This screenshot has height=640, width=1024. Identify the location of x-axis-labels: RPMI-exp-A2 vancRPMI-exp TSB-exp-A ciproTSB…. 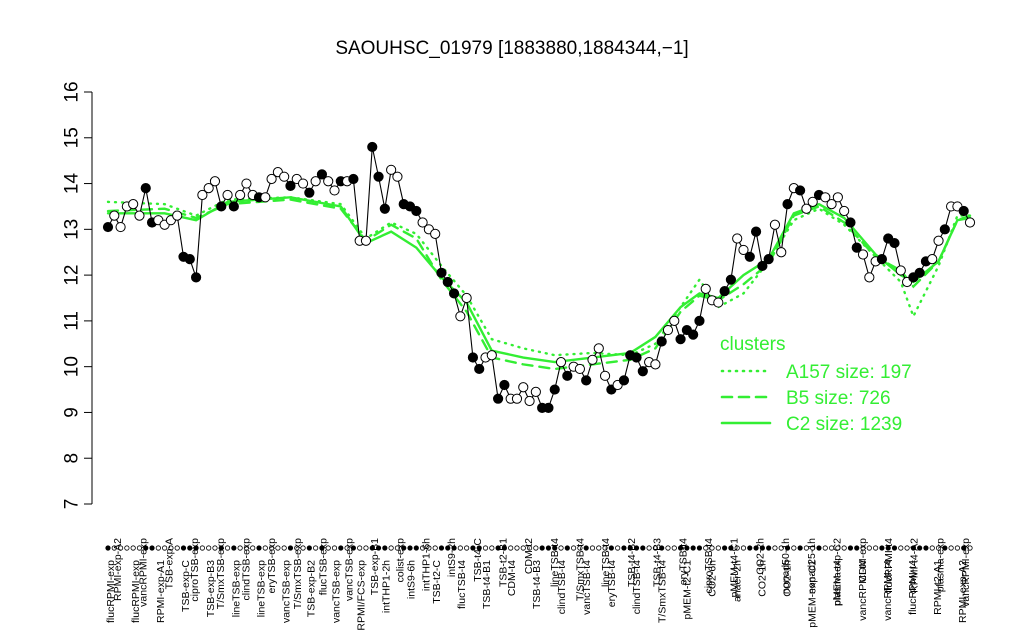
(538, 584).